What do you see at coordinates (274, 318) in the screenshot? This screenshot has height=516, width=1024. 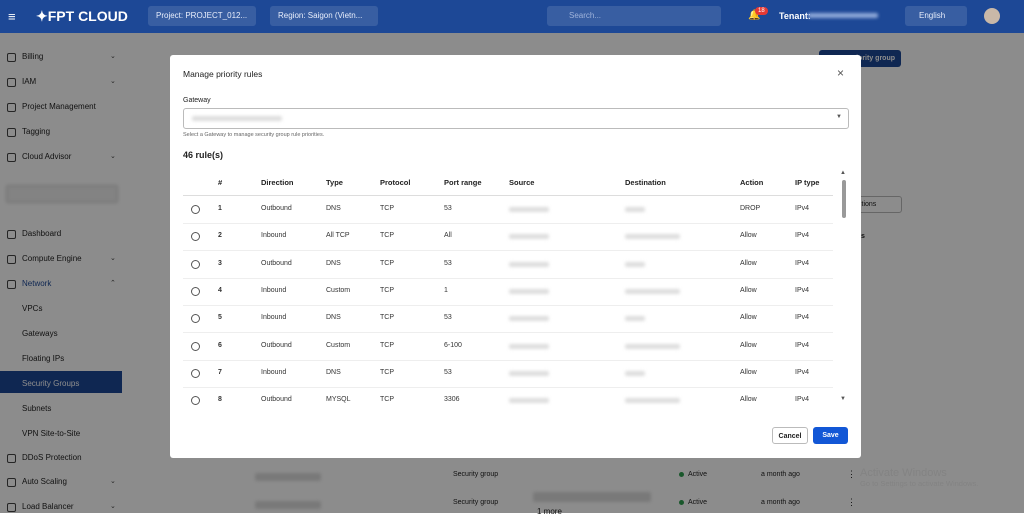 I see `cell: Inbound` at bounding box center [274, 318].